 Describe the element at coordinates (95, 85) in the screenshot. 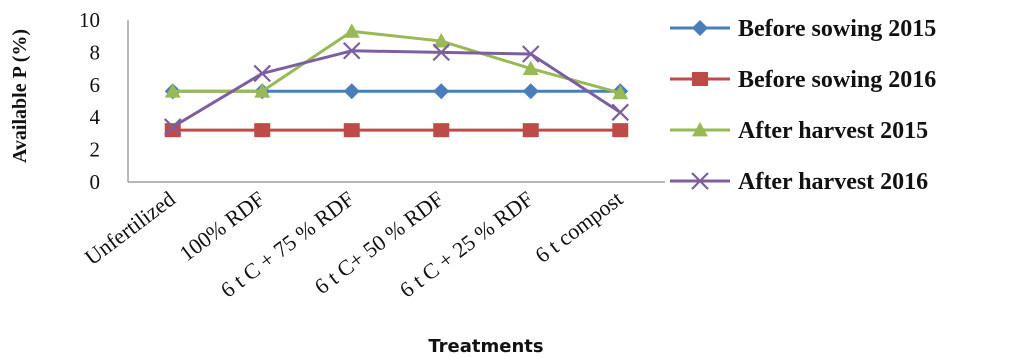

I see `y-tick-label: 6` at that location.